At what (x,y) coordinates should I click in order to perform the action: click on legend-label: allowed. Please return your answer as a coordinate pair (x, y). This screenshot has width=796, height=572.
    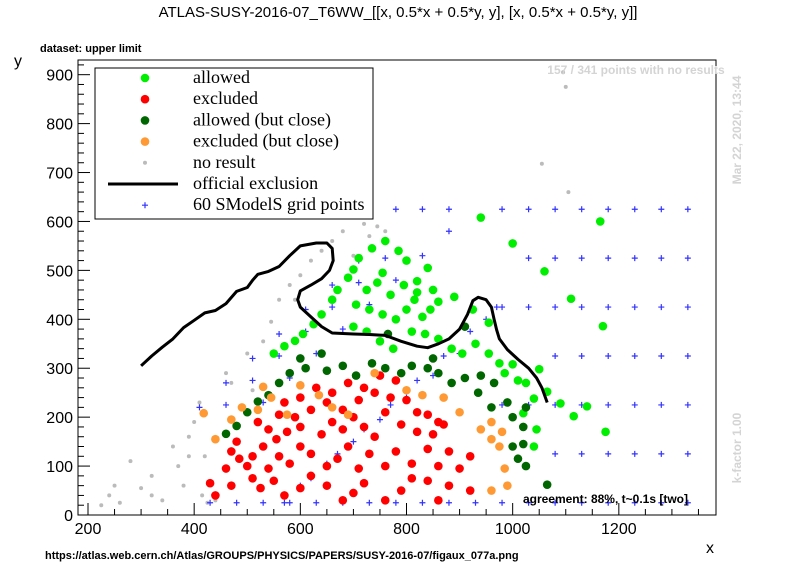
    Looking at the image, I should click on (221, 77).